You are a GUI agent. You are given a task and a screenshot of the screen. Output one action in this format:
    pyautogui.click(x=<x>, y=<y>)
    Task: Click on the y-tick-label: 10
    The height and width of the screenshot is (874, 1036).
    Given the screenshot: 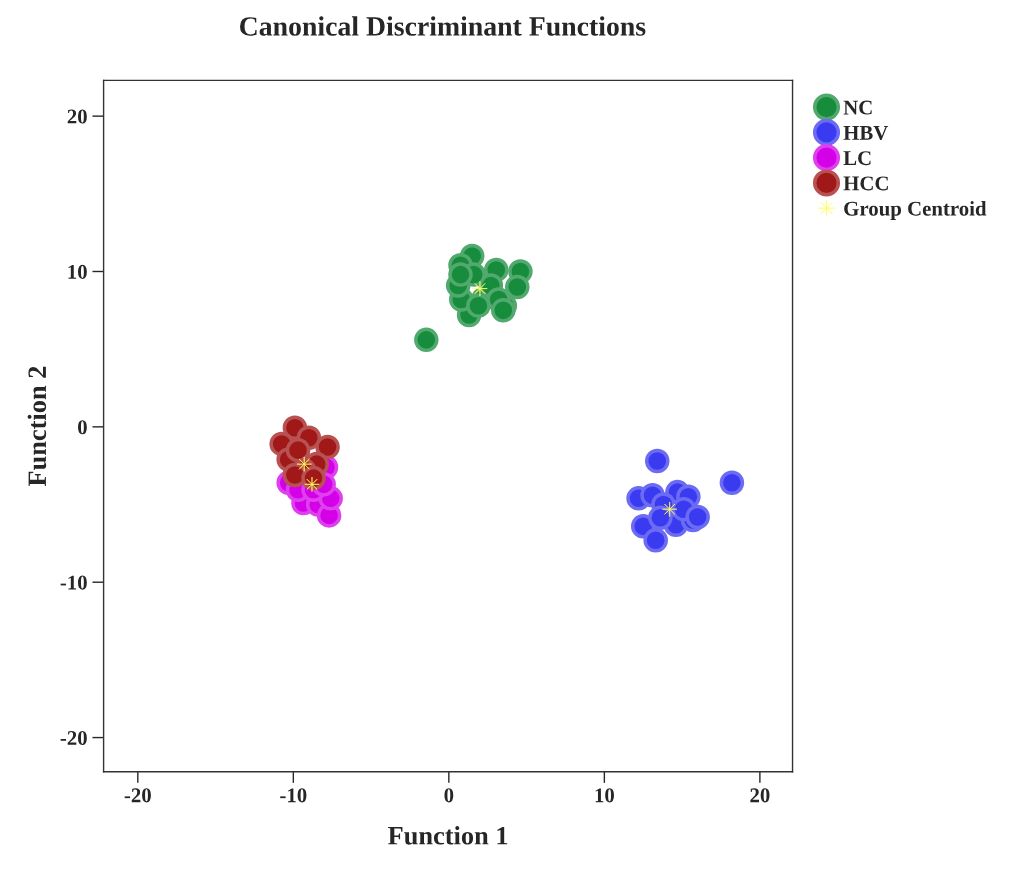 What is the action you would take?
    pyautogui.click(x=77, y=271)
    